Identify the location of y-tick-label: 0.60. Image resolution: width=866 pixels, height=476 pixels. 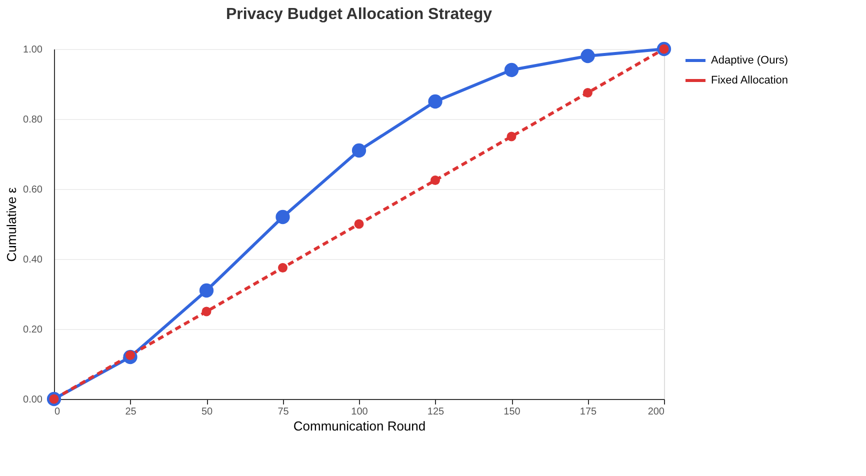
(33, 190).